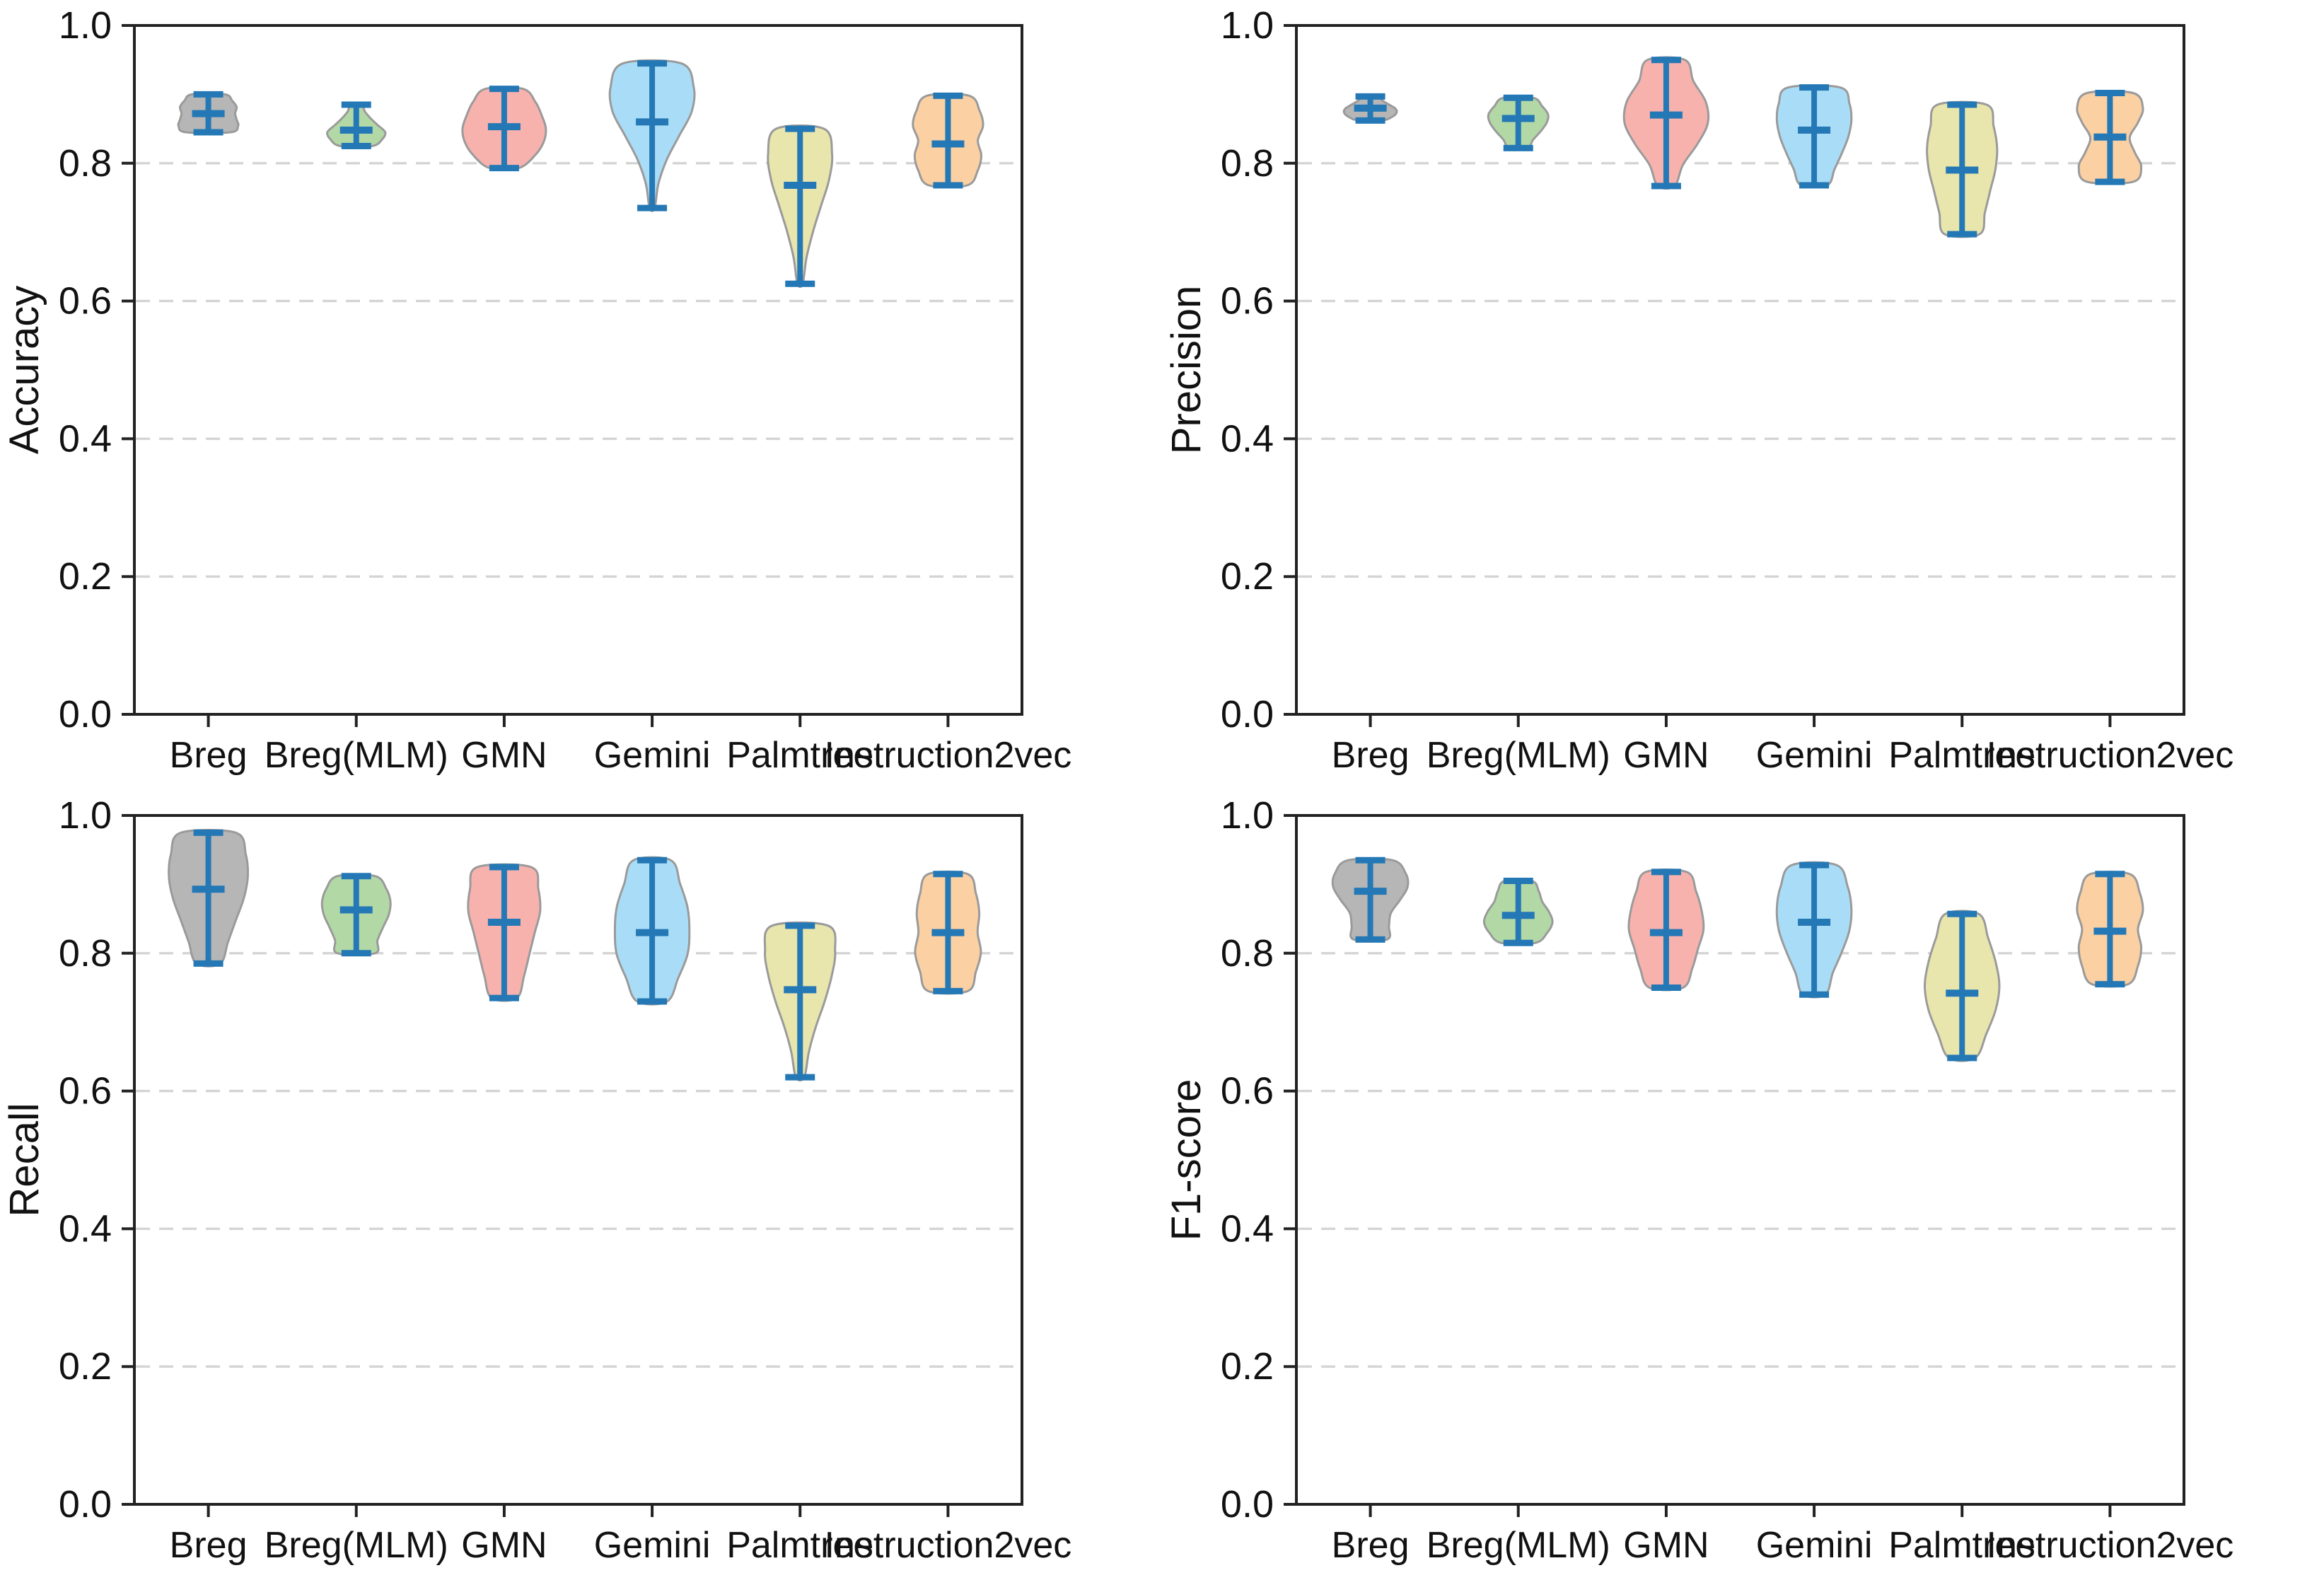  Describe the element at coordinates (1186, 370) in the screenshot. I see `y-axis-label-precision: Precision` at that location.